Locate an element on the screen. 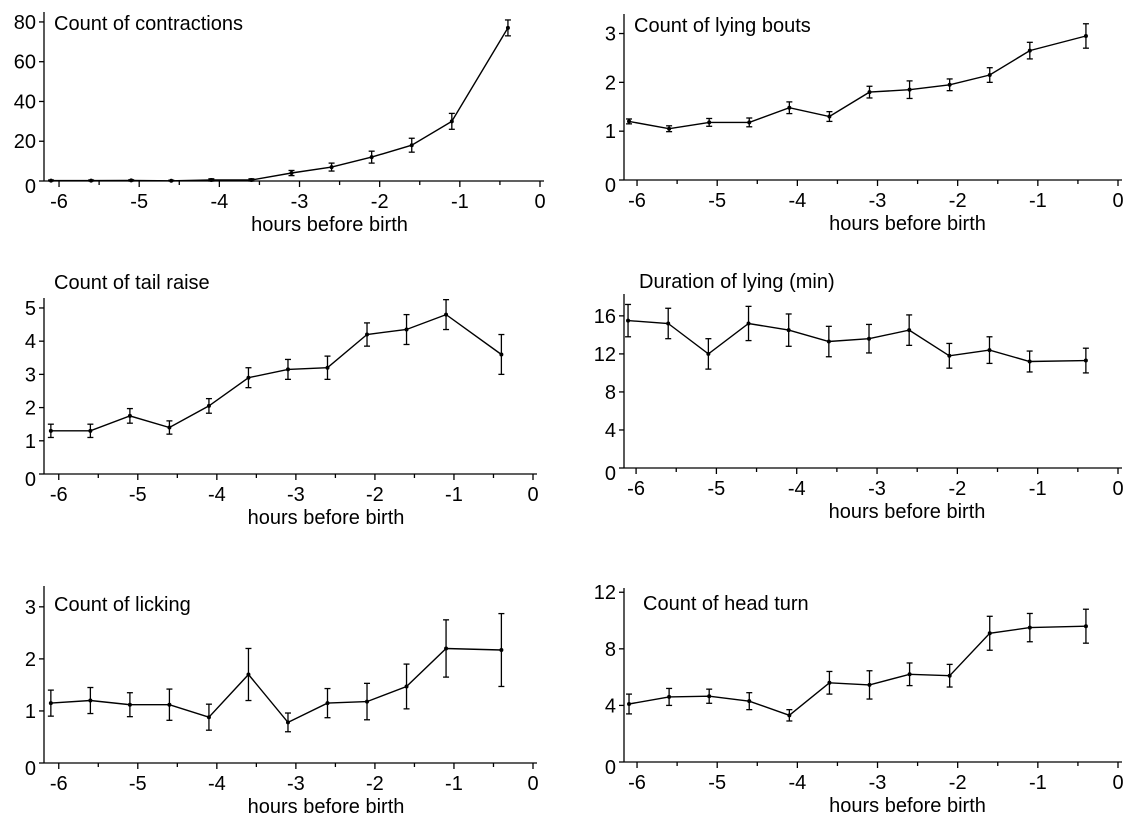  y-tick-label: 8 is located at coordinates (610, 650).